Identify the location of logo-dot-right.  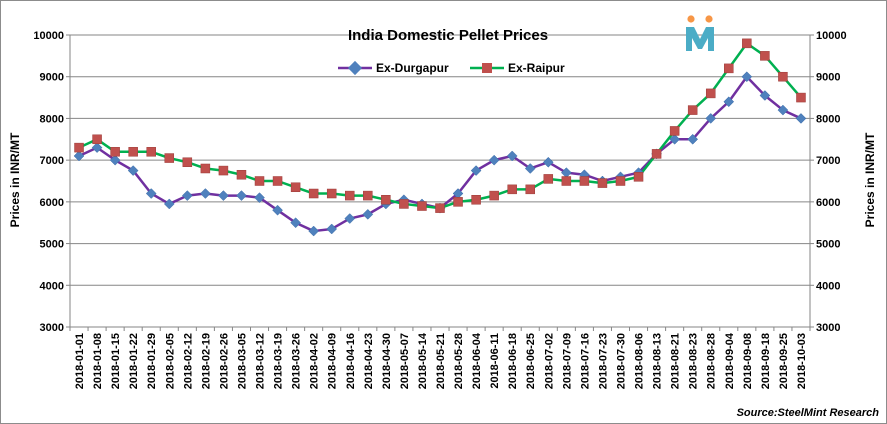
(709, 19).